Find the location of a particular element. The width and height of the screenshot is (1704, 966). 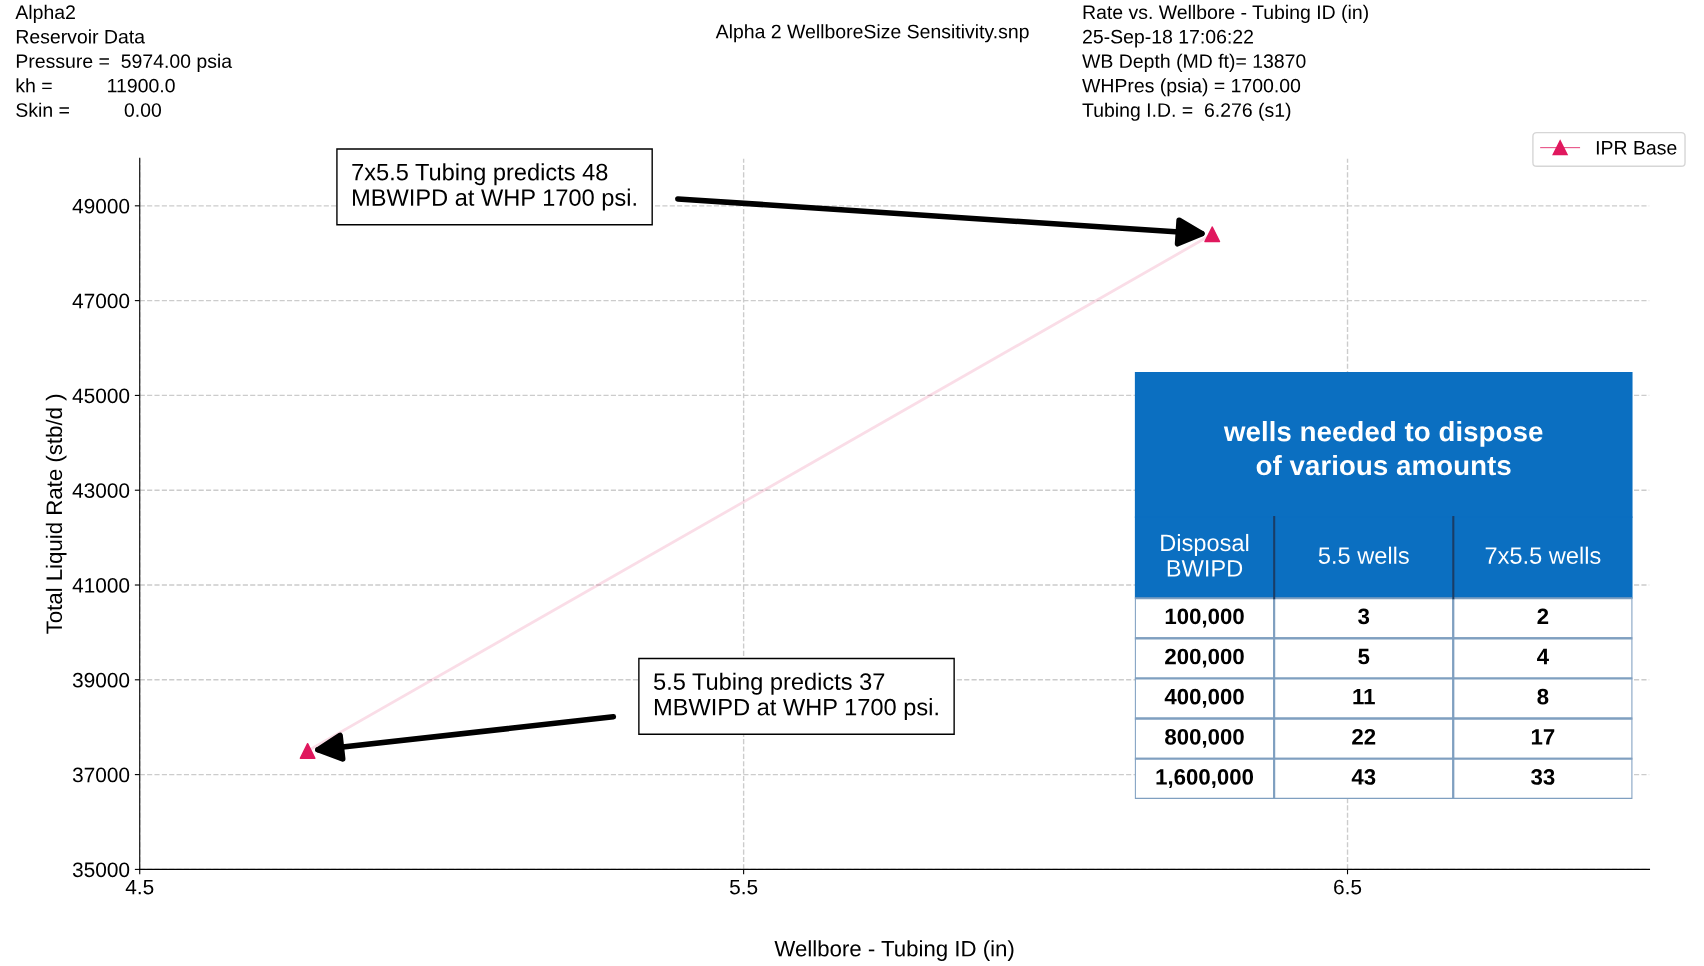

category-label: 7x5.5 wells is located at coordinates (1543, 555).